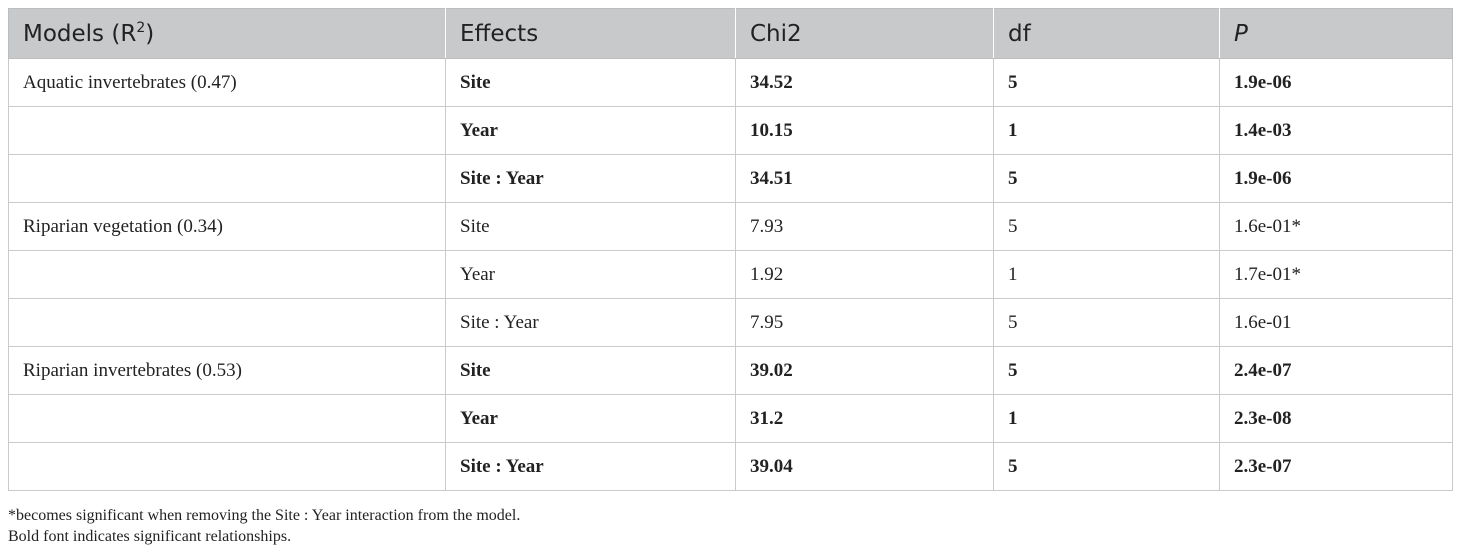 The image size is (1460, 556). I want to click on cell-model: Aquatic invertebrates (0.47), so click(227, 82).